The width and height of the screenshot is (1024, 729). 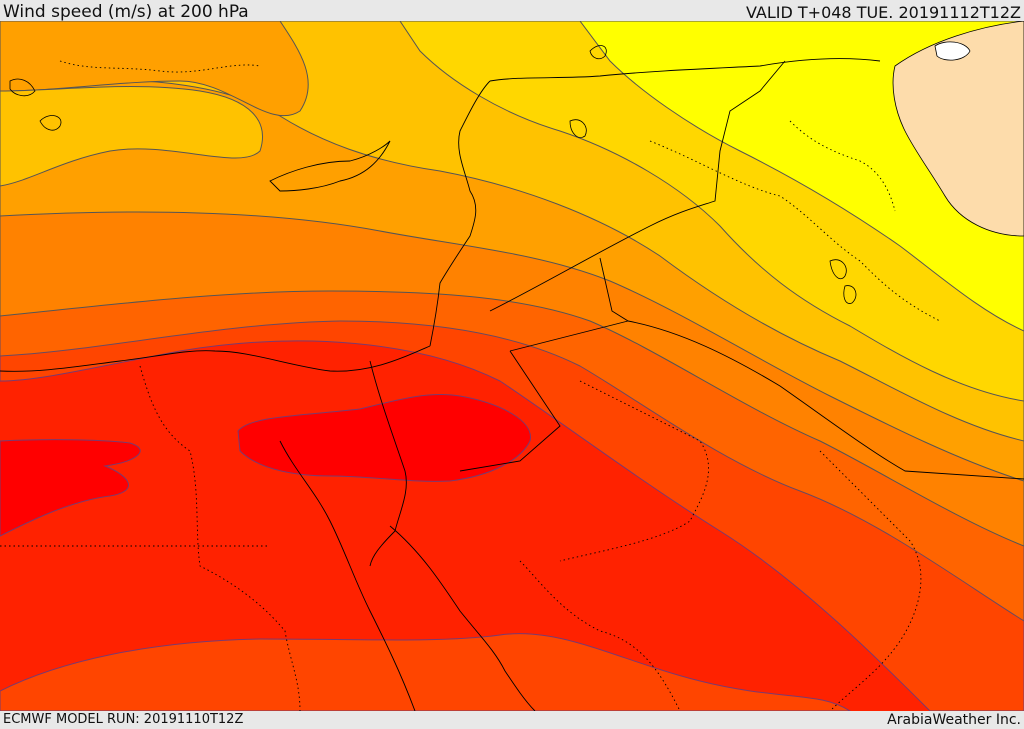 I want to click on land-region-northeast, so click(x=958, y=129).